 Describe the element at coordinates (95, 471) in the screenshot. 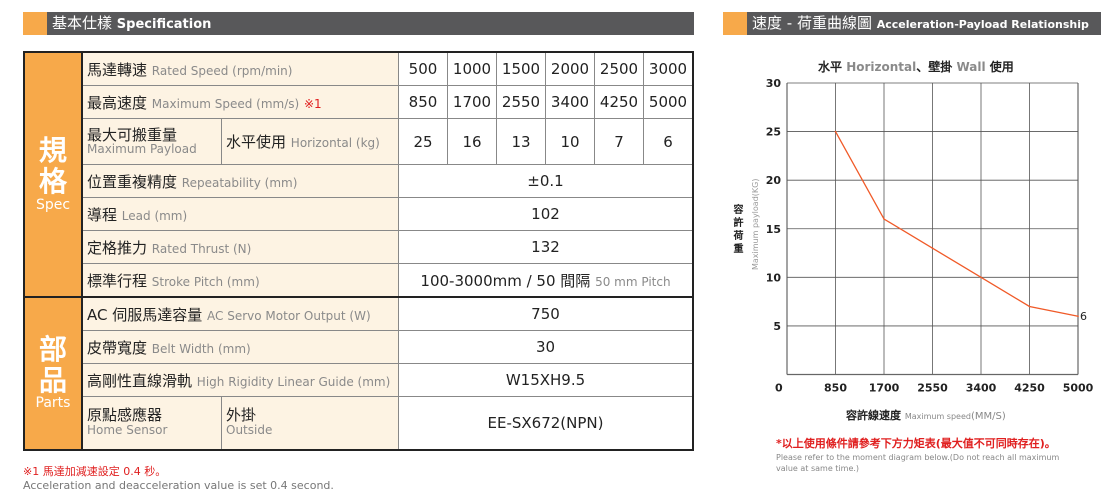

I see `footnote-zh: ※1 馬達加減速設定 0.4 秒。` at that location.